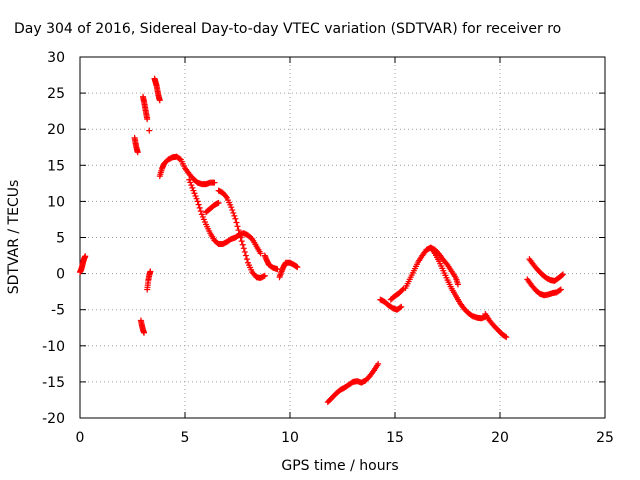 Image resolution: width=640 pixels, height=480 pixels. What do you see at coordinates (53, 347) in the screenshot?
I see `y-tick-label: -10` at bounding box center [53, 347].